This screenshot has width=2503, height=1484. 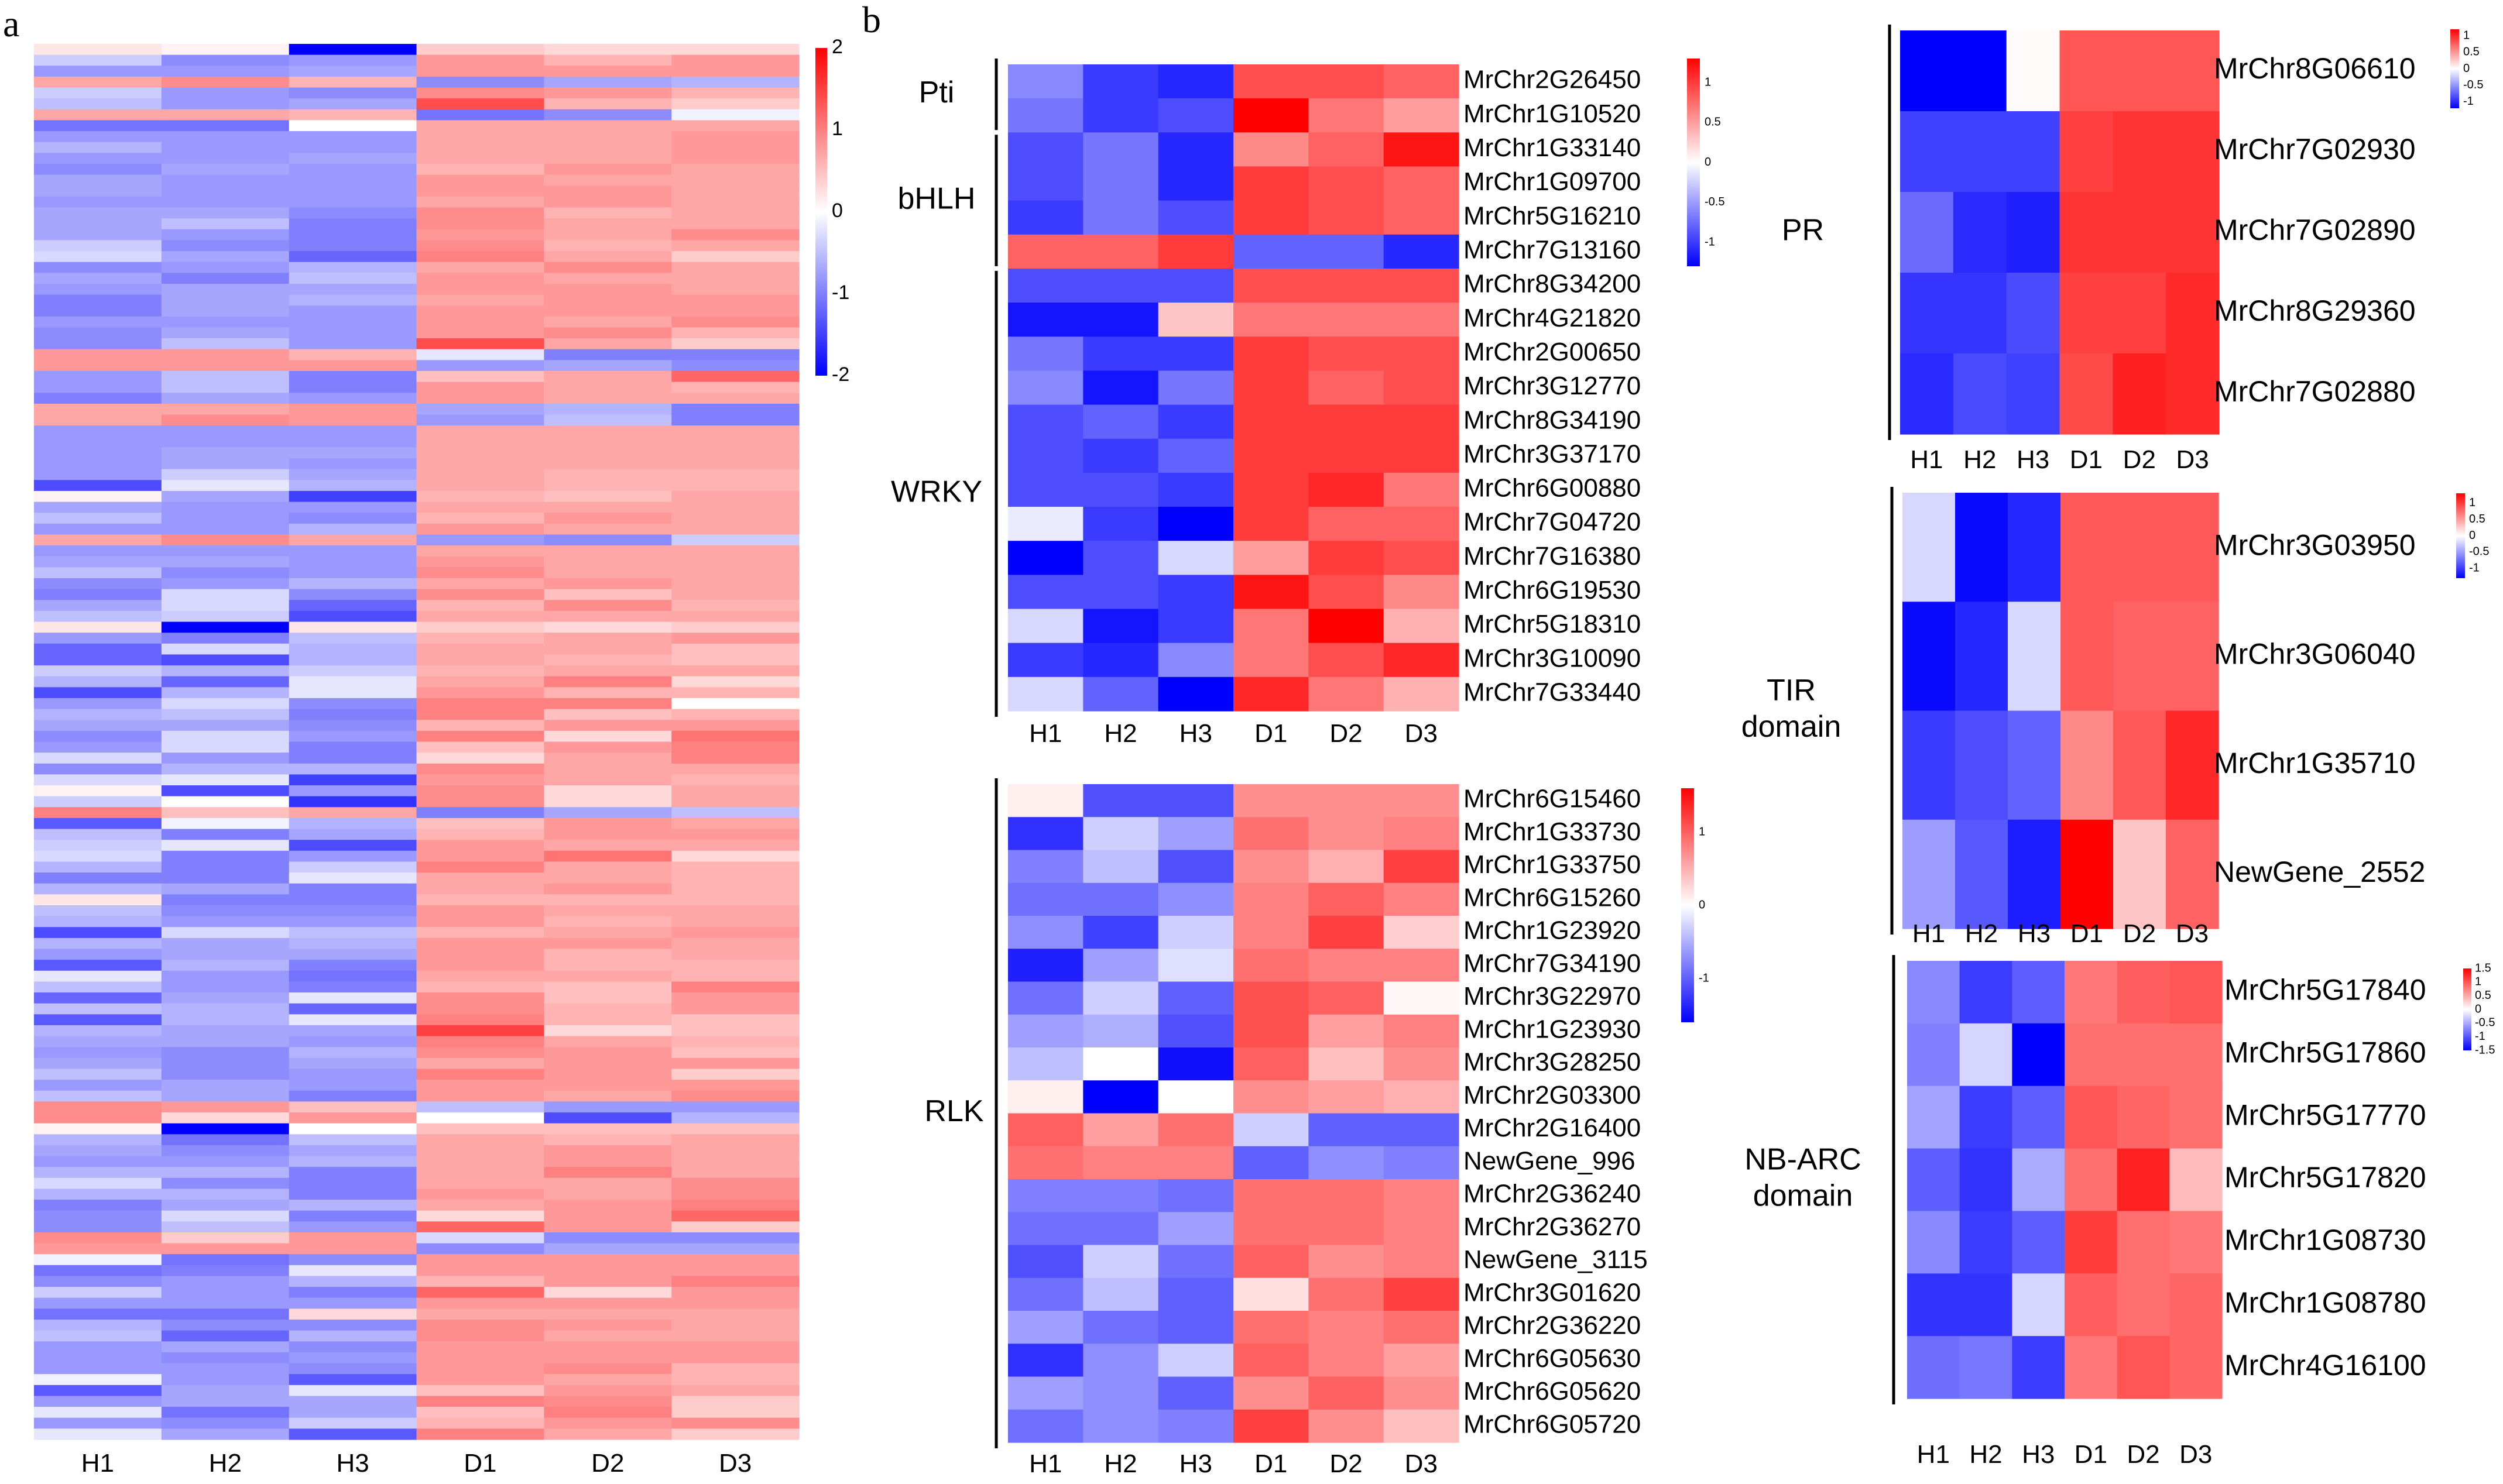 What do you see at coordinates (2485, 1022) in the screenshot?
I see `colorbar-tick-label: -0.5` at bounding box center [2485, 1022].